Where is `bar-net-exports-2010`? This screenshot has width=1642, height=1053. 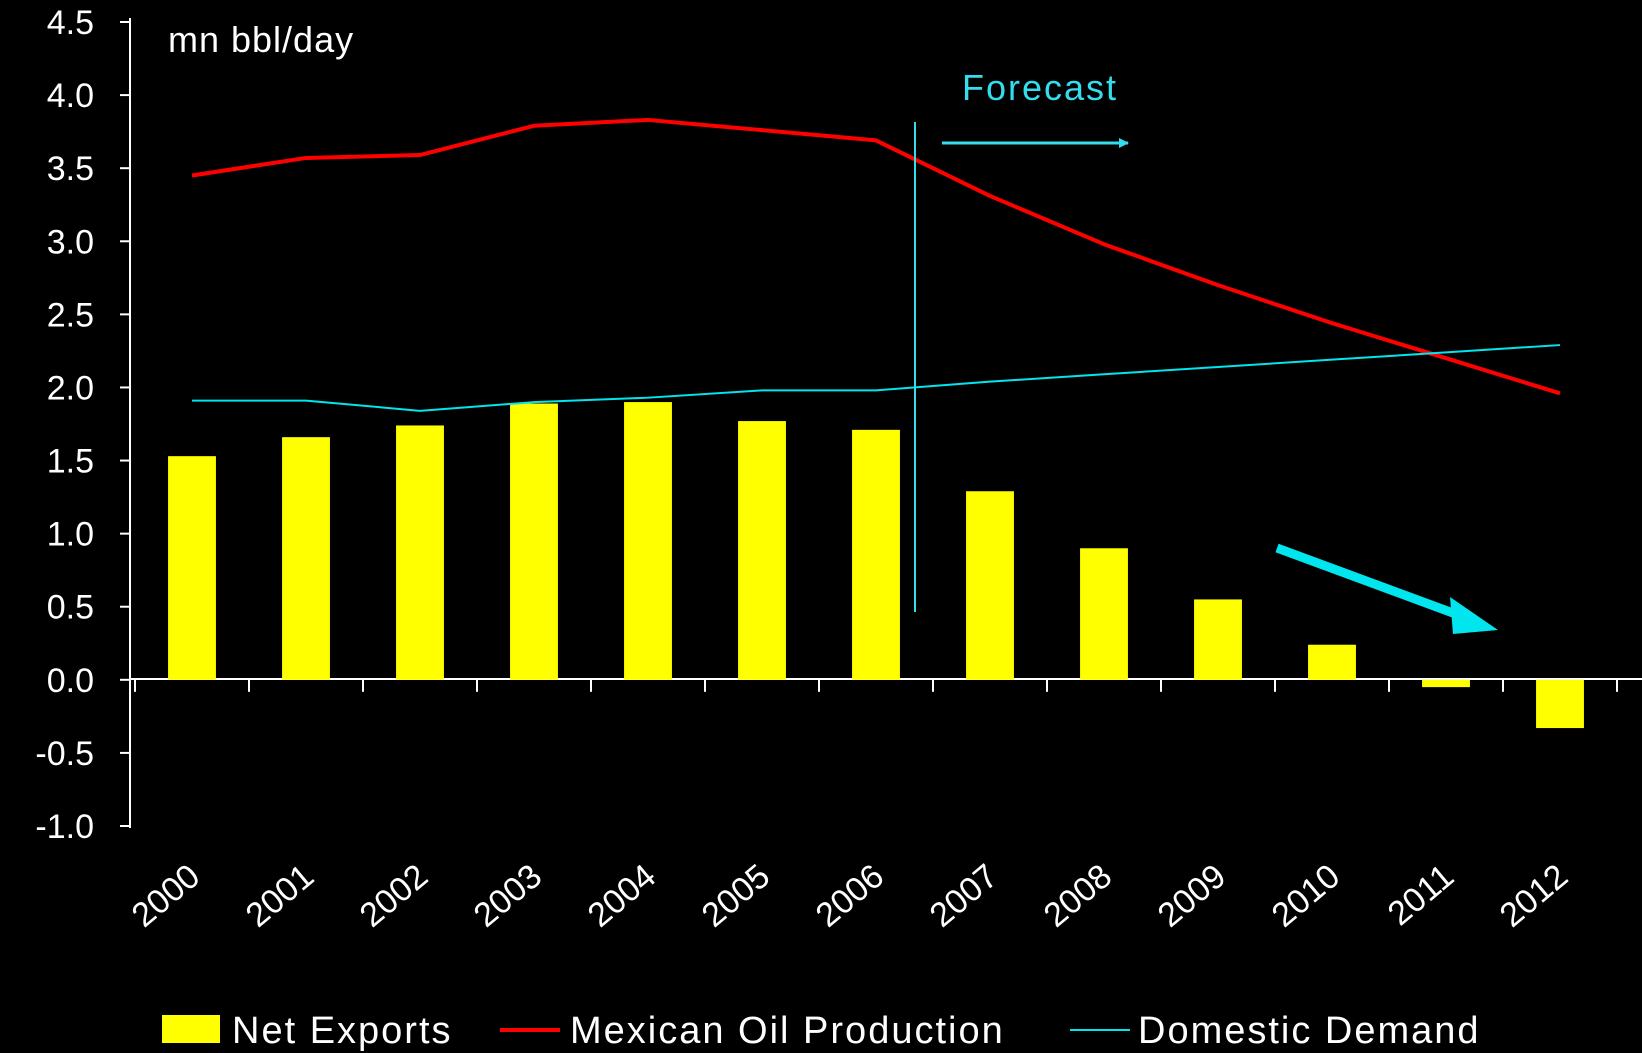 bar-net-exports-2010 is located at coordinates (1332, 662).